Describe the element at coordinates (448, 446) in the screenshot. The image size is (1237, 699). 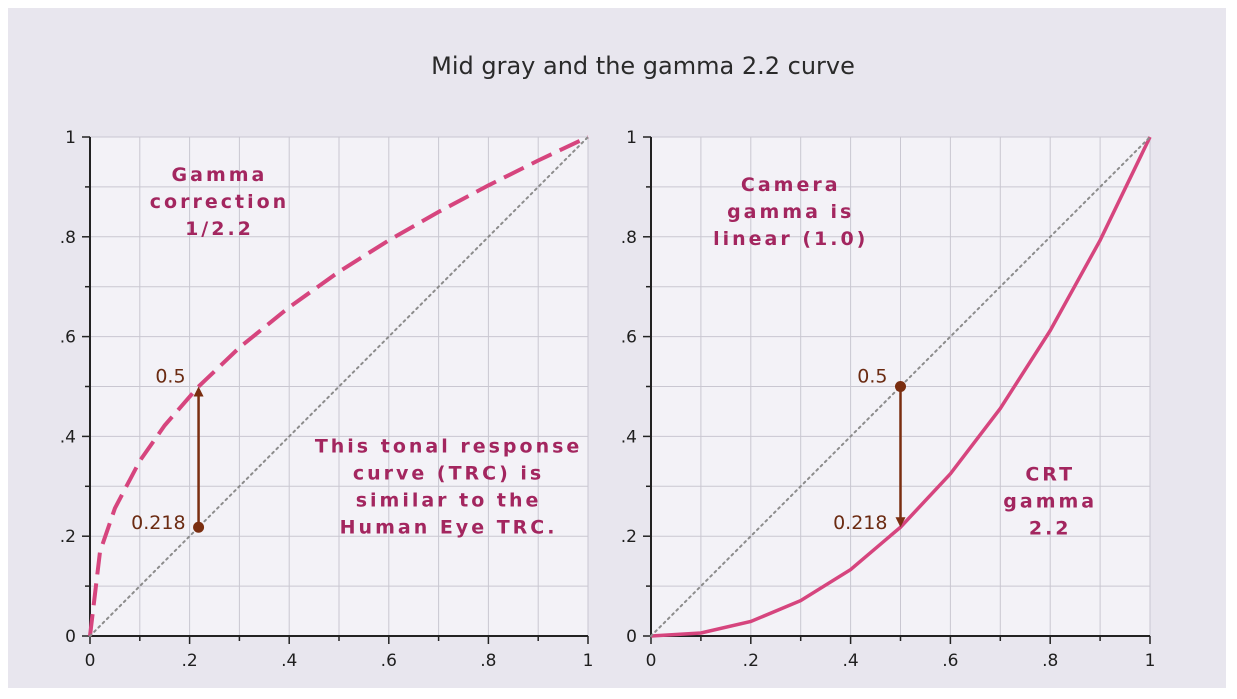
I see `annotation-text: This tonal response` at that location.